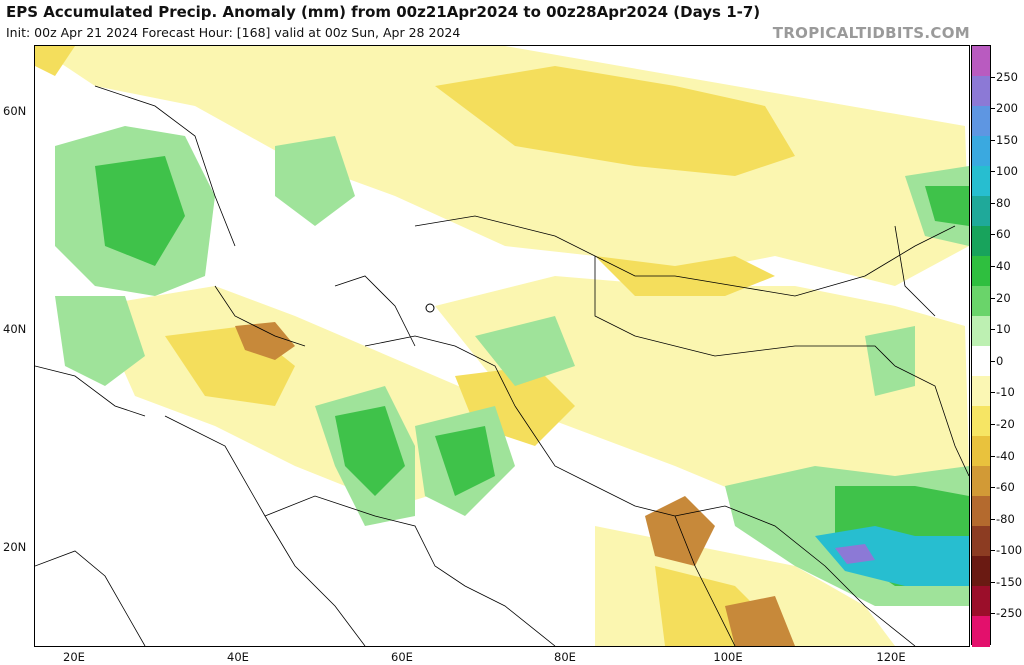 Image resolution: width=1024 pixels, height=665 pixels. I want to click on lat-label-60n: 60N, so click(15, 111).